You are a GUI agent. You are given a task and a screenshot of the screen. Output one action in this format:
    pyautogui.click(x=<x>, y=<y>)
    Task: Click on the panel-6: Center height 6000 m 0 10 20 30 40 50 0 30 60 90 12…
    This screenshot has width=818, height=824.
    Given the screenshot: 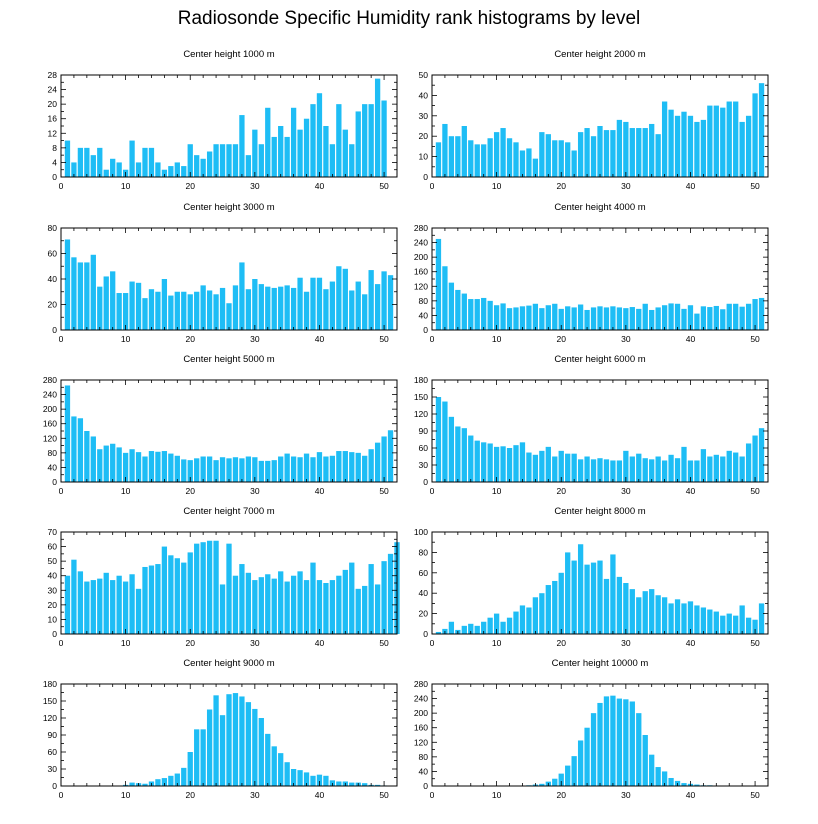 What is the action you would take?
    pyautogui.click(x=591, y=425)
    